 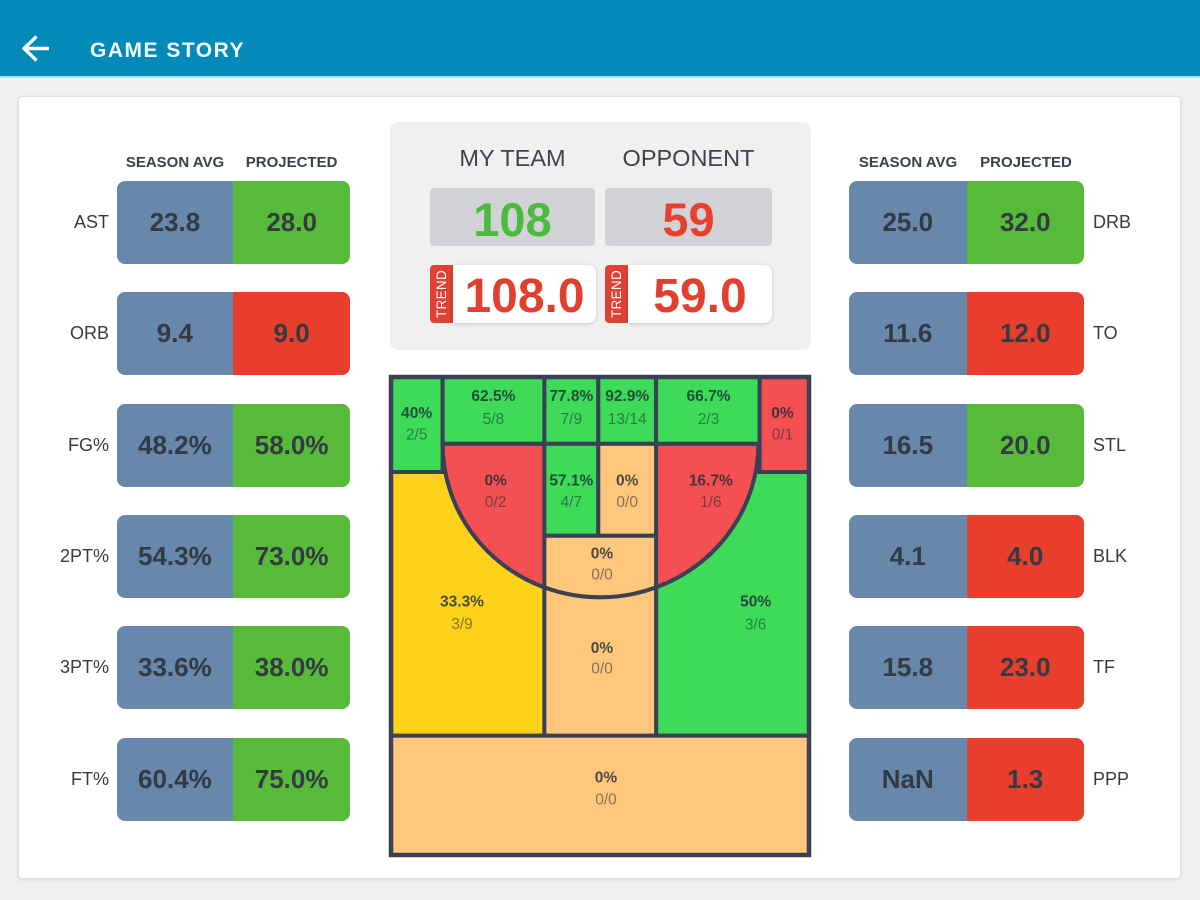 What do you see at coordinates (709, 419) in the screenshot?
I see `svg-text: 2/3` at bounding box center [709, 419].